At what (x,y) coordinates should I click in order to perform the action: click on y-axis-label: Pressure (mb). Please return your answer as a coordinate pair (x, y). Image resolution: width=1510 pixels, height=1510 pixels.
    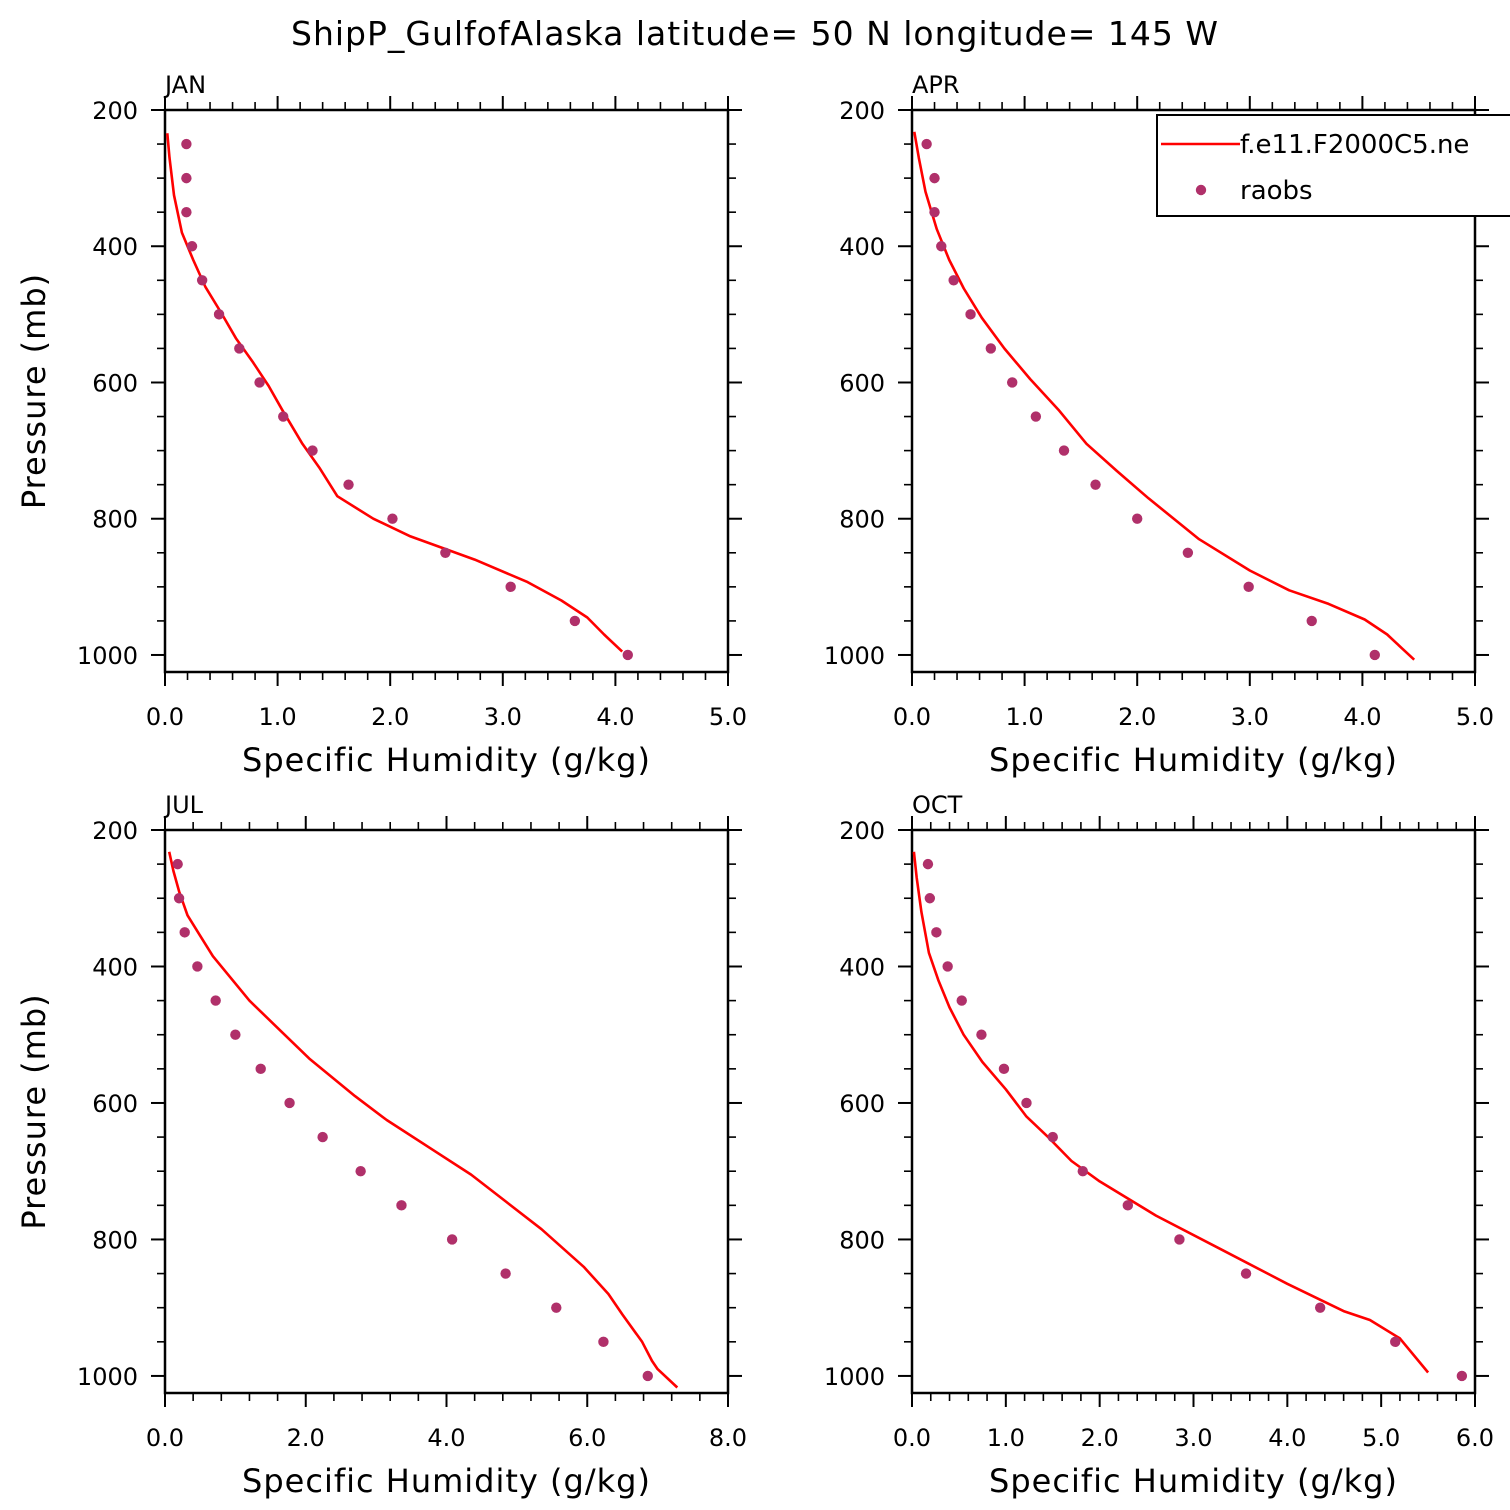
    Looking at the image, I should click on (34, 391).